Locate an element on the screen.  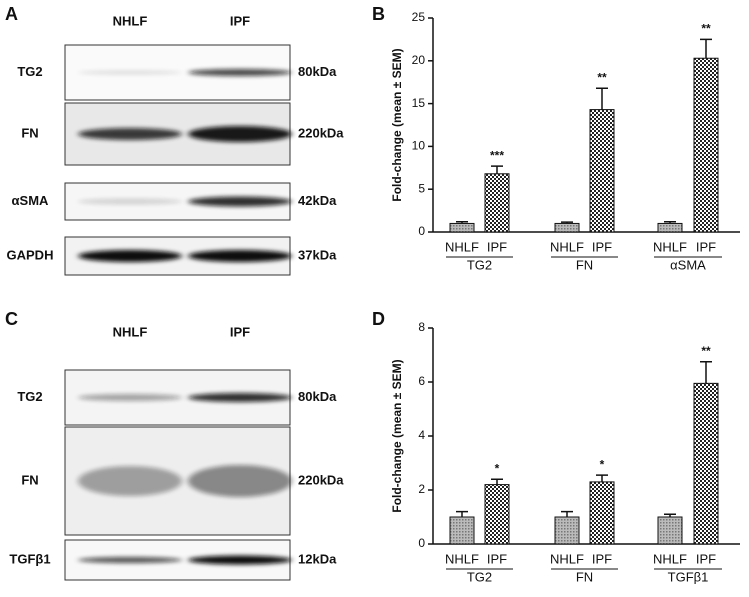
y-tick-label: 6 is located at coordinates (421, 381).